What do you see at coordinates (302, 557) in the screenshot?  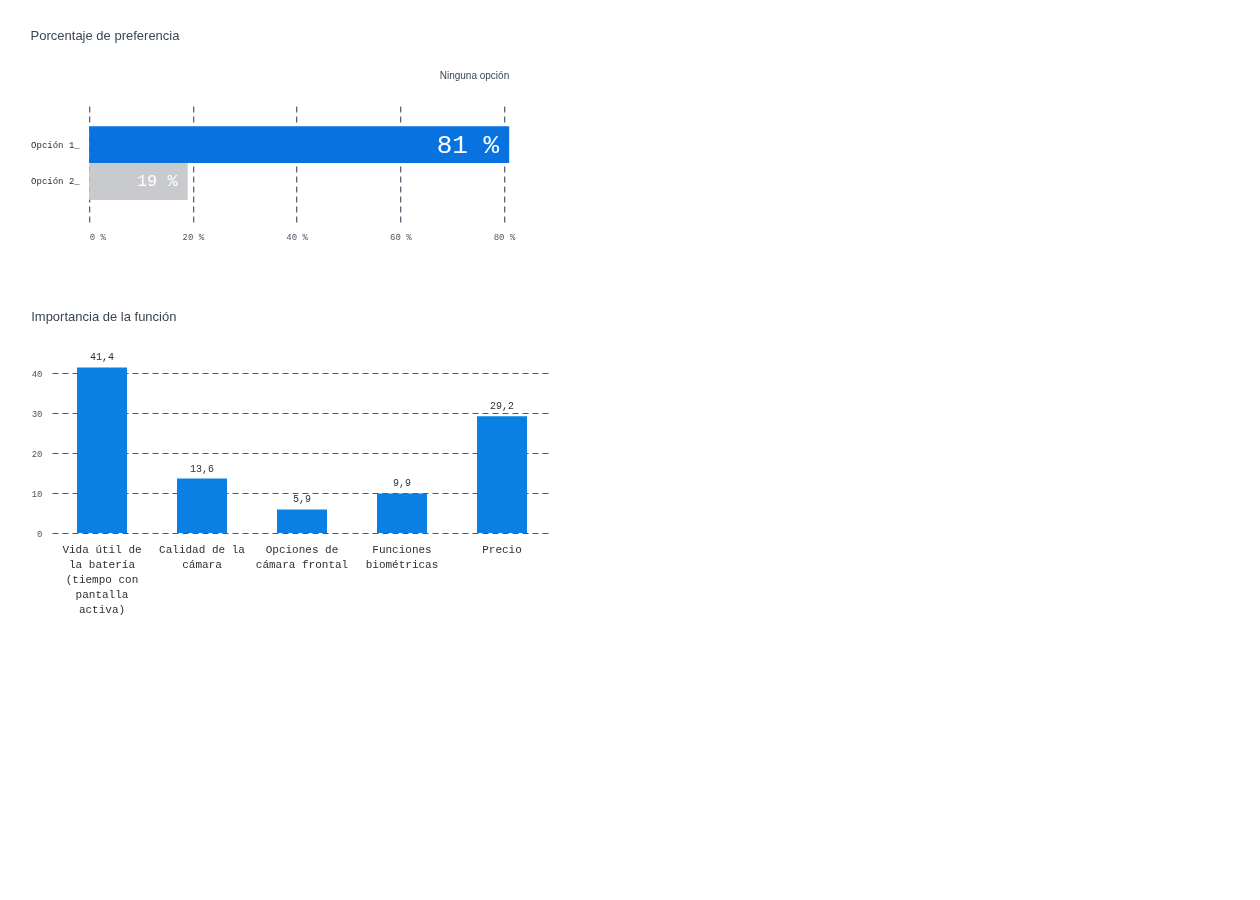 I see `x-tick-label: Opciones de cámara frontal` at bounding box center [302, 557].